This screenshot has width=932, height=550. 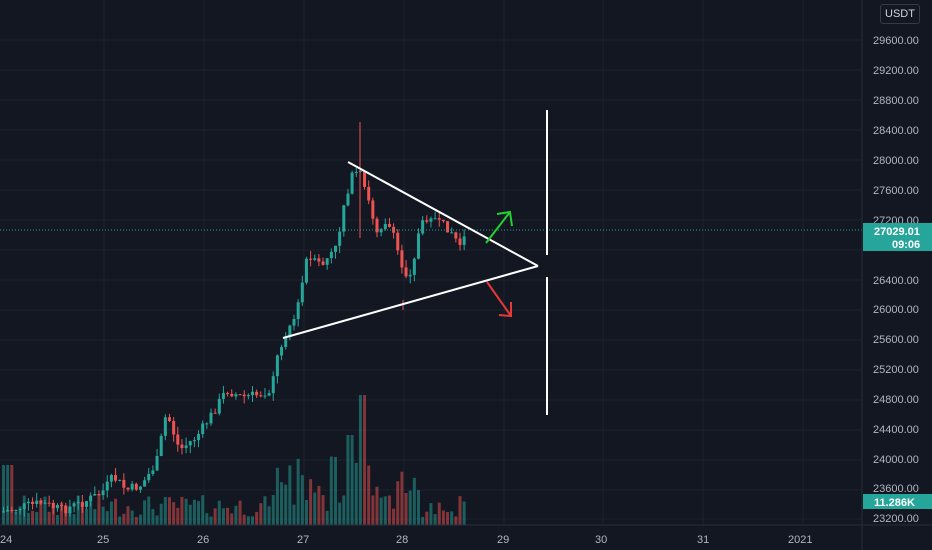 What do you see at coordinates (503, 540) in the screenshot?
I see `time-tick: 29` at bounding box center [503, 540].